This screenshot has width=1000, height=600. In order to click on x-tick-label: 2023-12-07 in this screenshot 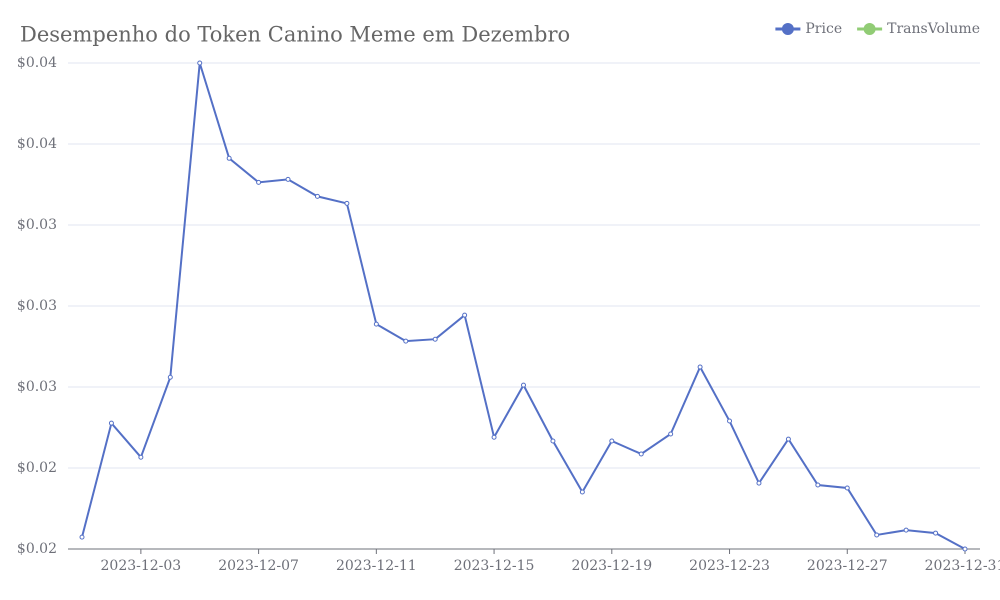, I will do `click(258, 566)`.